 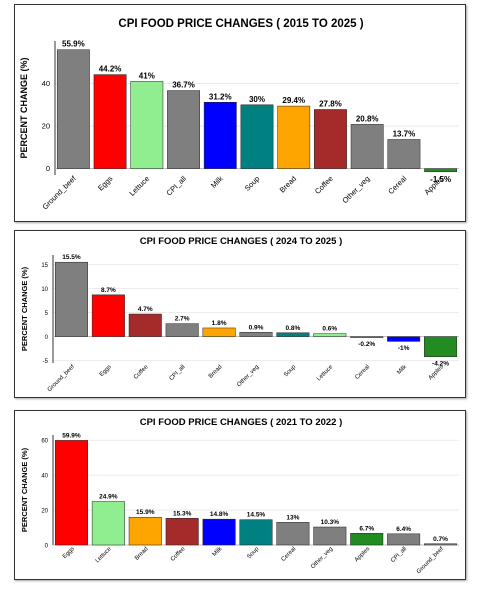 I want to click on data-label-coffee: 4.7%, so click(x=145, y=309).